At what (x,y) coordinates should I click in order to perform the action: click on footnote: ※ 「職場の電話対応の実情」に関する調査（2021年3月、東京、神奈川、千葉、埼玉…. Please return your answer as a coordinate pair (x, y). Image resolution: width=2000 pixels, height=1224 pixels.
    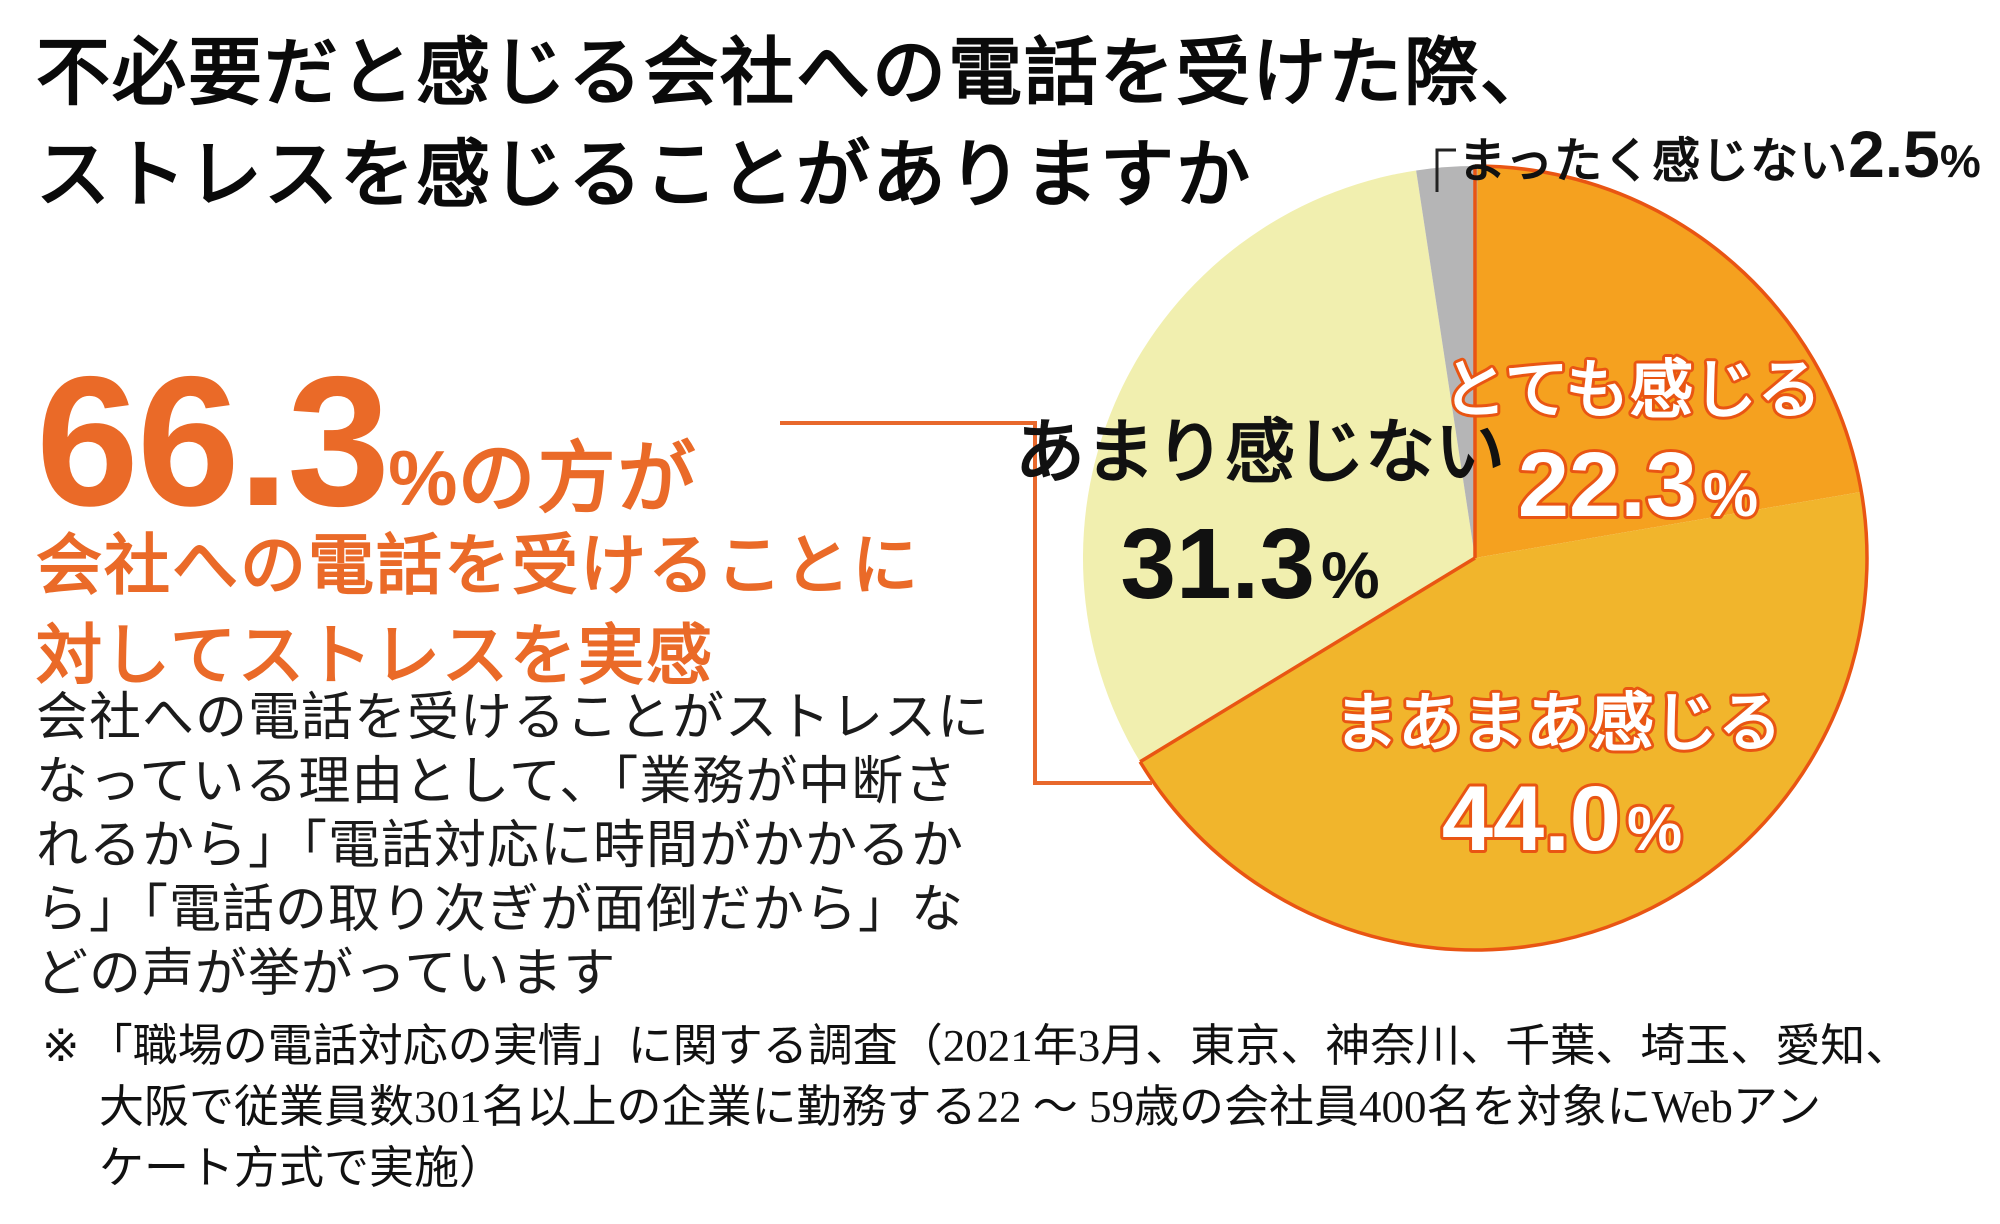
    Looking at the image, I should click on (976, 1107).